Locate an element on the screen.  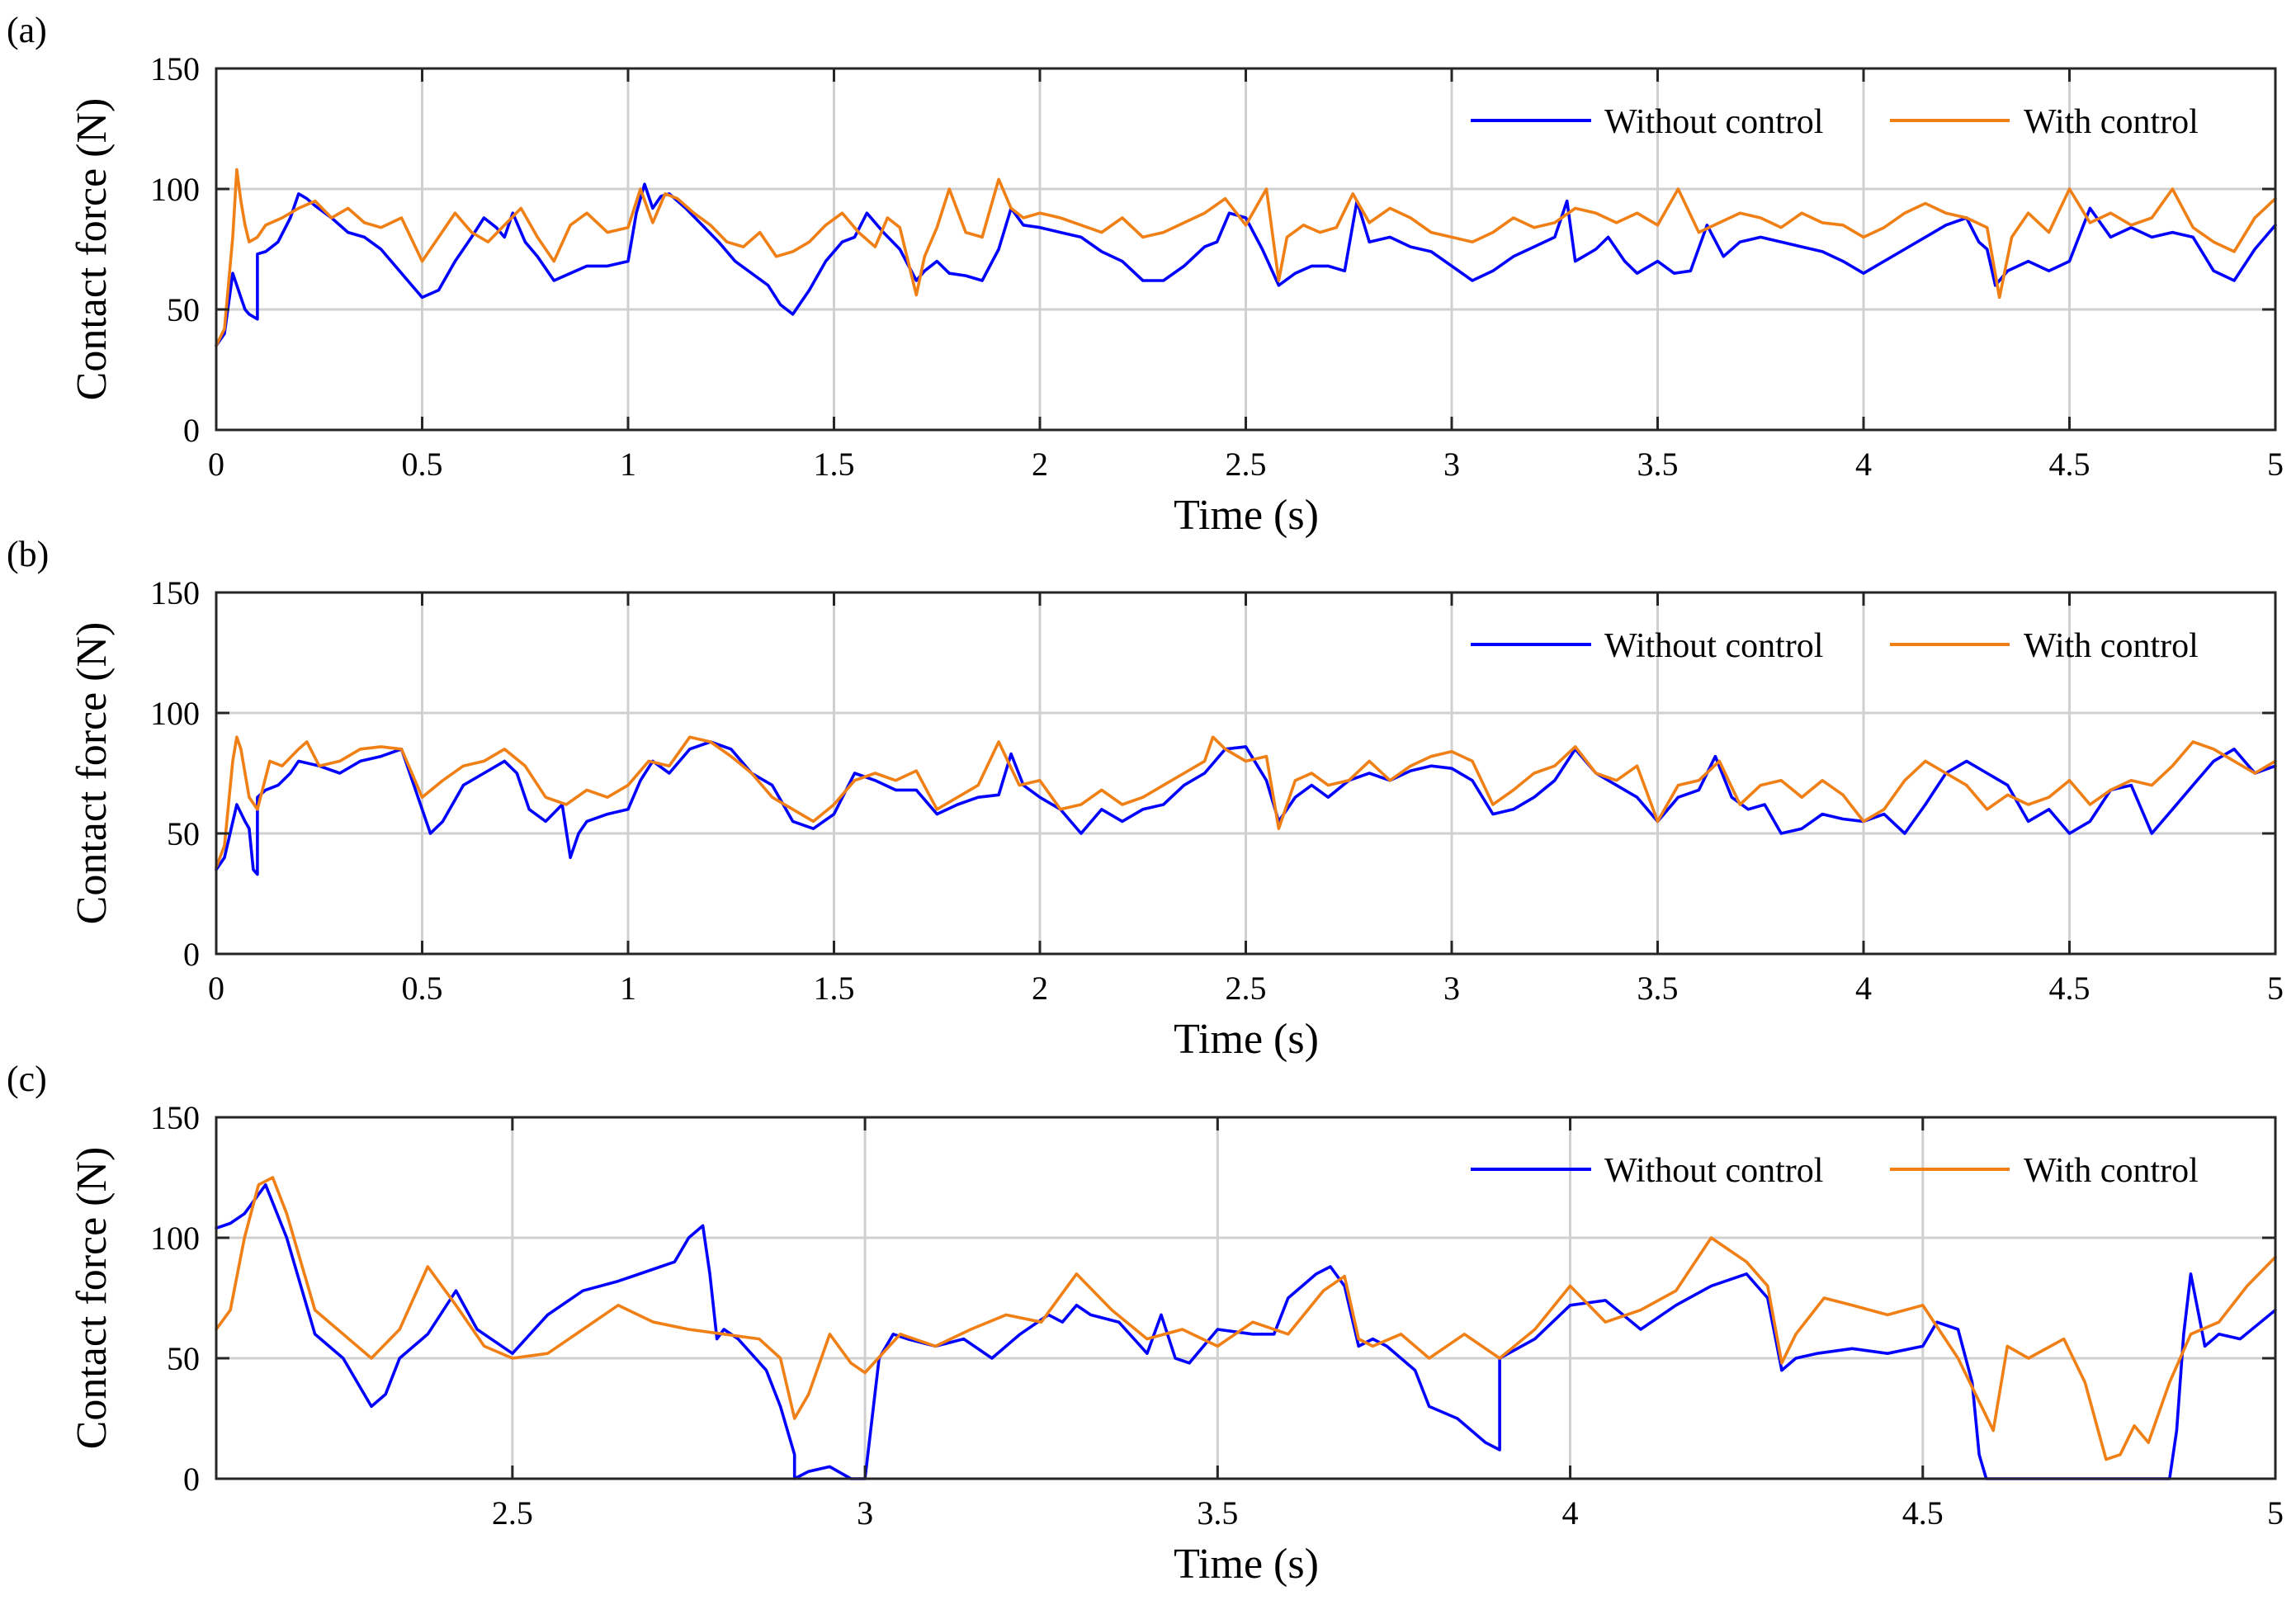
panel-label: (a) is located at coordinates (27, 30).